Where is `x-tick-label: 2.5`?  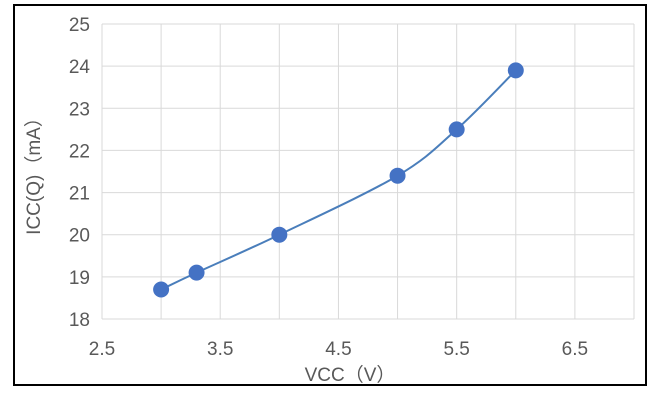
x-tick-label: 2.5 is located at coordinates (102, 349).